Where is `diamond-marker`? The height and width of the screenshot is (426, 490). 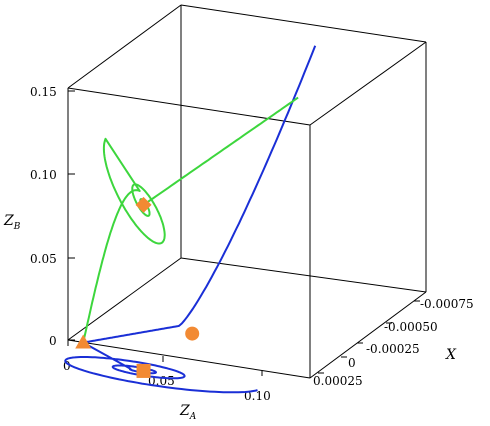 diamond-marker is located at coordinates (143, 204).